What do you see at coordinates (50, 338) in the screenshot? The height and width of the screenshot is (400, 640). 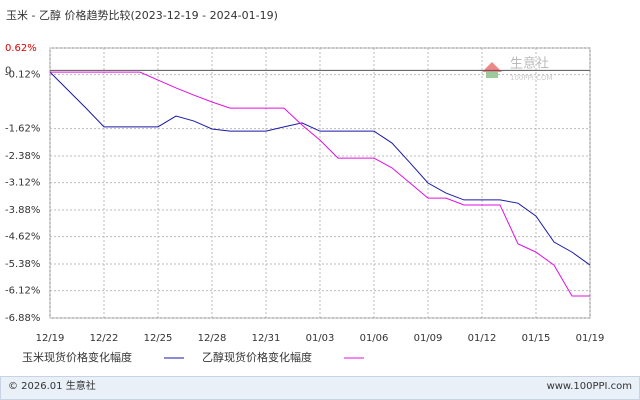 I see `x-tick-label: 12/19` at bounding box center [50, 338].